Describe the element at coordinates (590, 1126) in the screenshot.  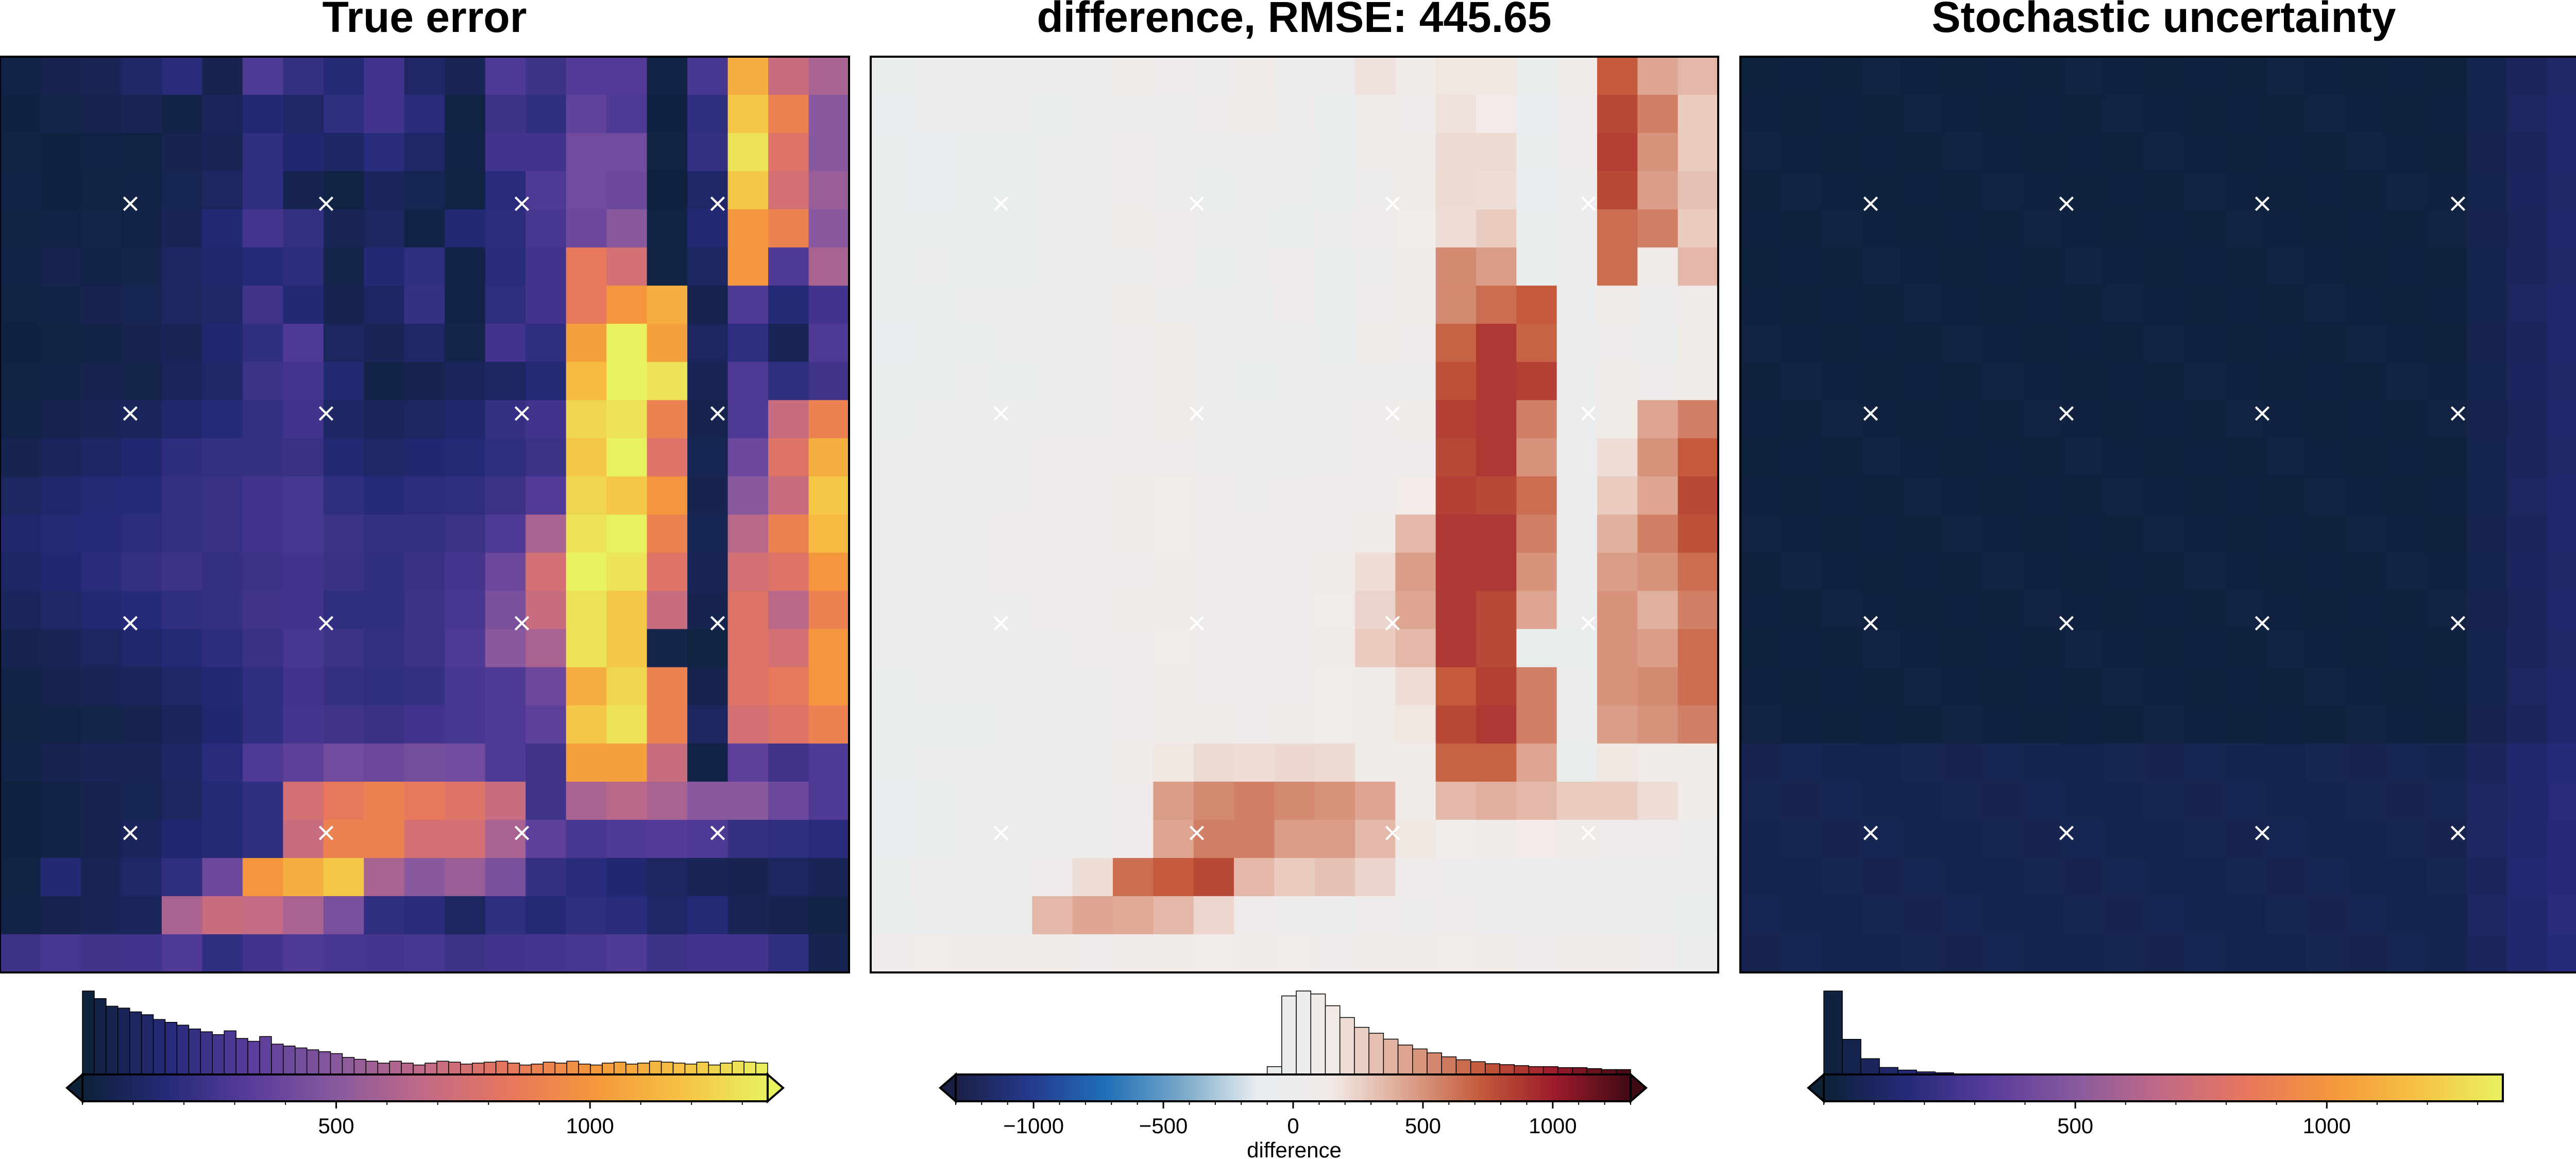
I see `colorbar-tick-label: 1000` at that location.